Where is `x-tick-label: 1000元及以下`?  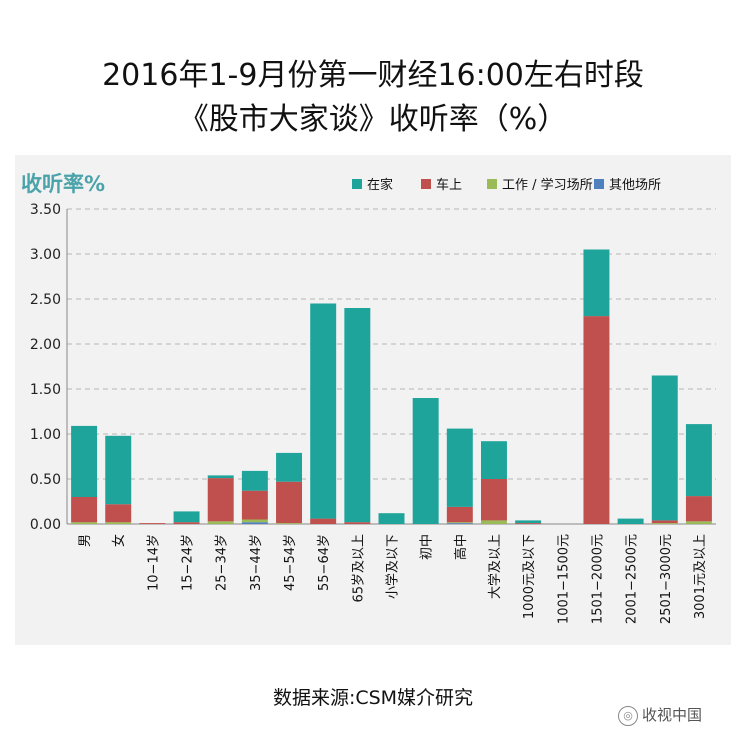
x-tick-label: 1000元及以下 is located at coordinates (529, 576).